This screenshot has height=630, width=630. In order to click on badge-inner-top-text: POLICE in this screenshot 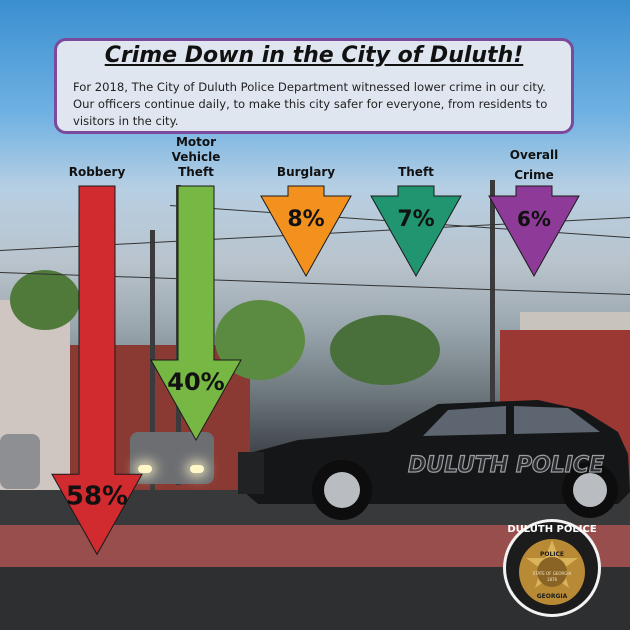, I will do `click(552, 554)`.